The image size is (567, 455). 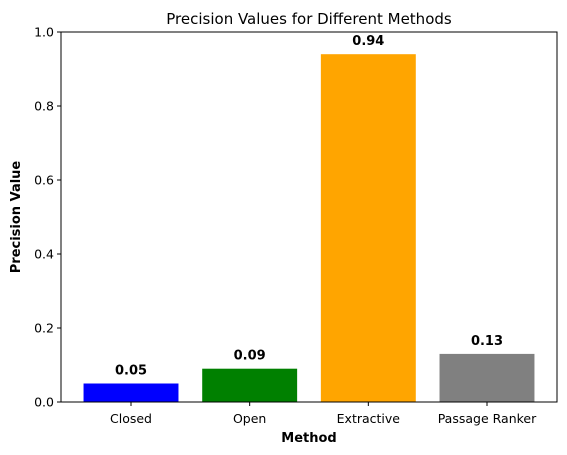 What do you see at coordinates (131, 392) in the screenshot?
I see `bar-closed` at bounding box center [131, 392].